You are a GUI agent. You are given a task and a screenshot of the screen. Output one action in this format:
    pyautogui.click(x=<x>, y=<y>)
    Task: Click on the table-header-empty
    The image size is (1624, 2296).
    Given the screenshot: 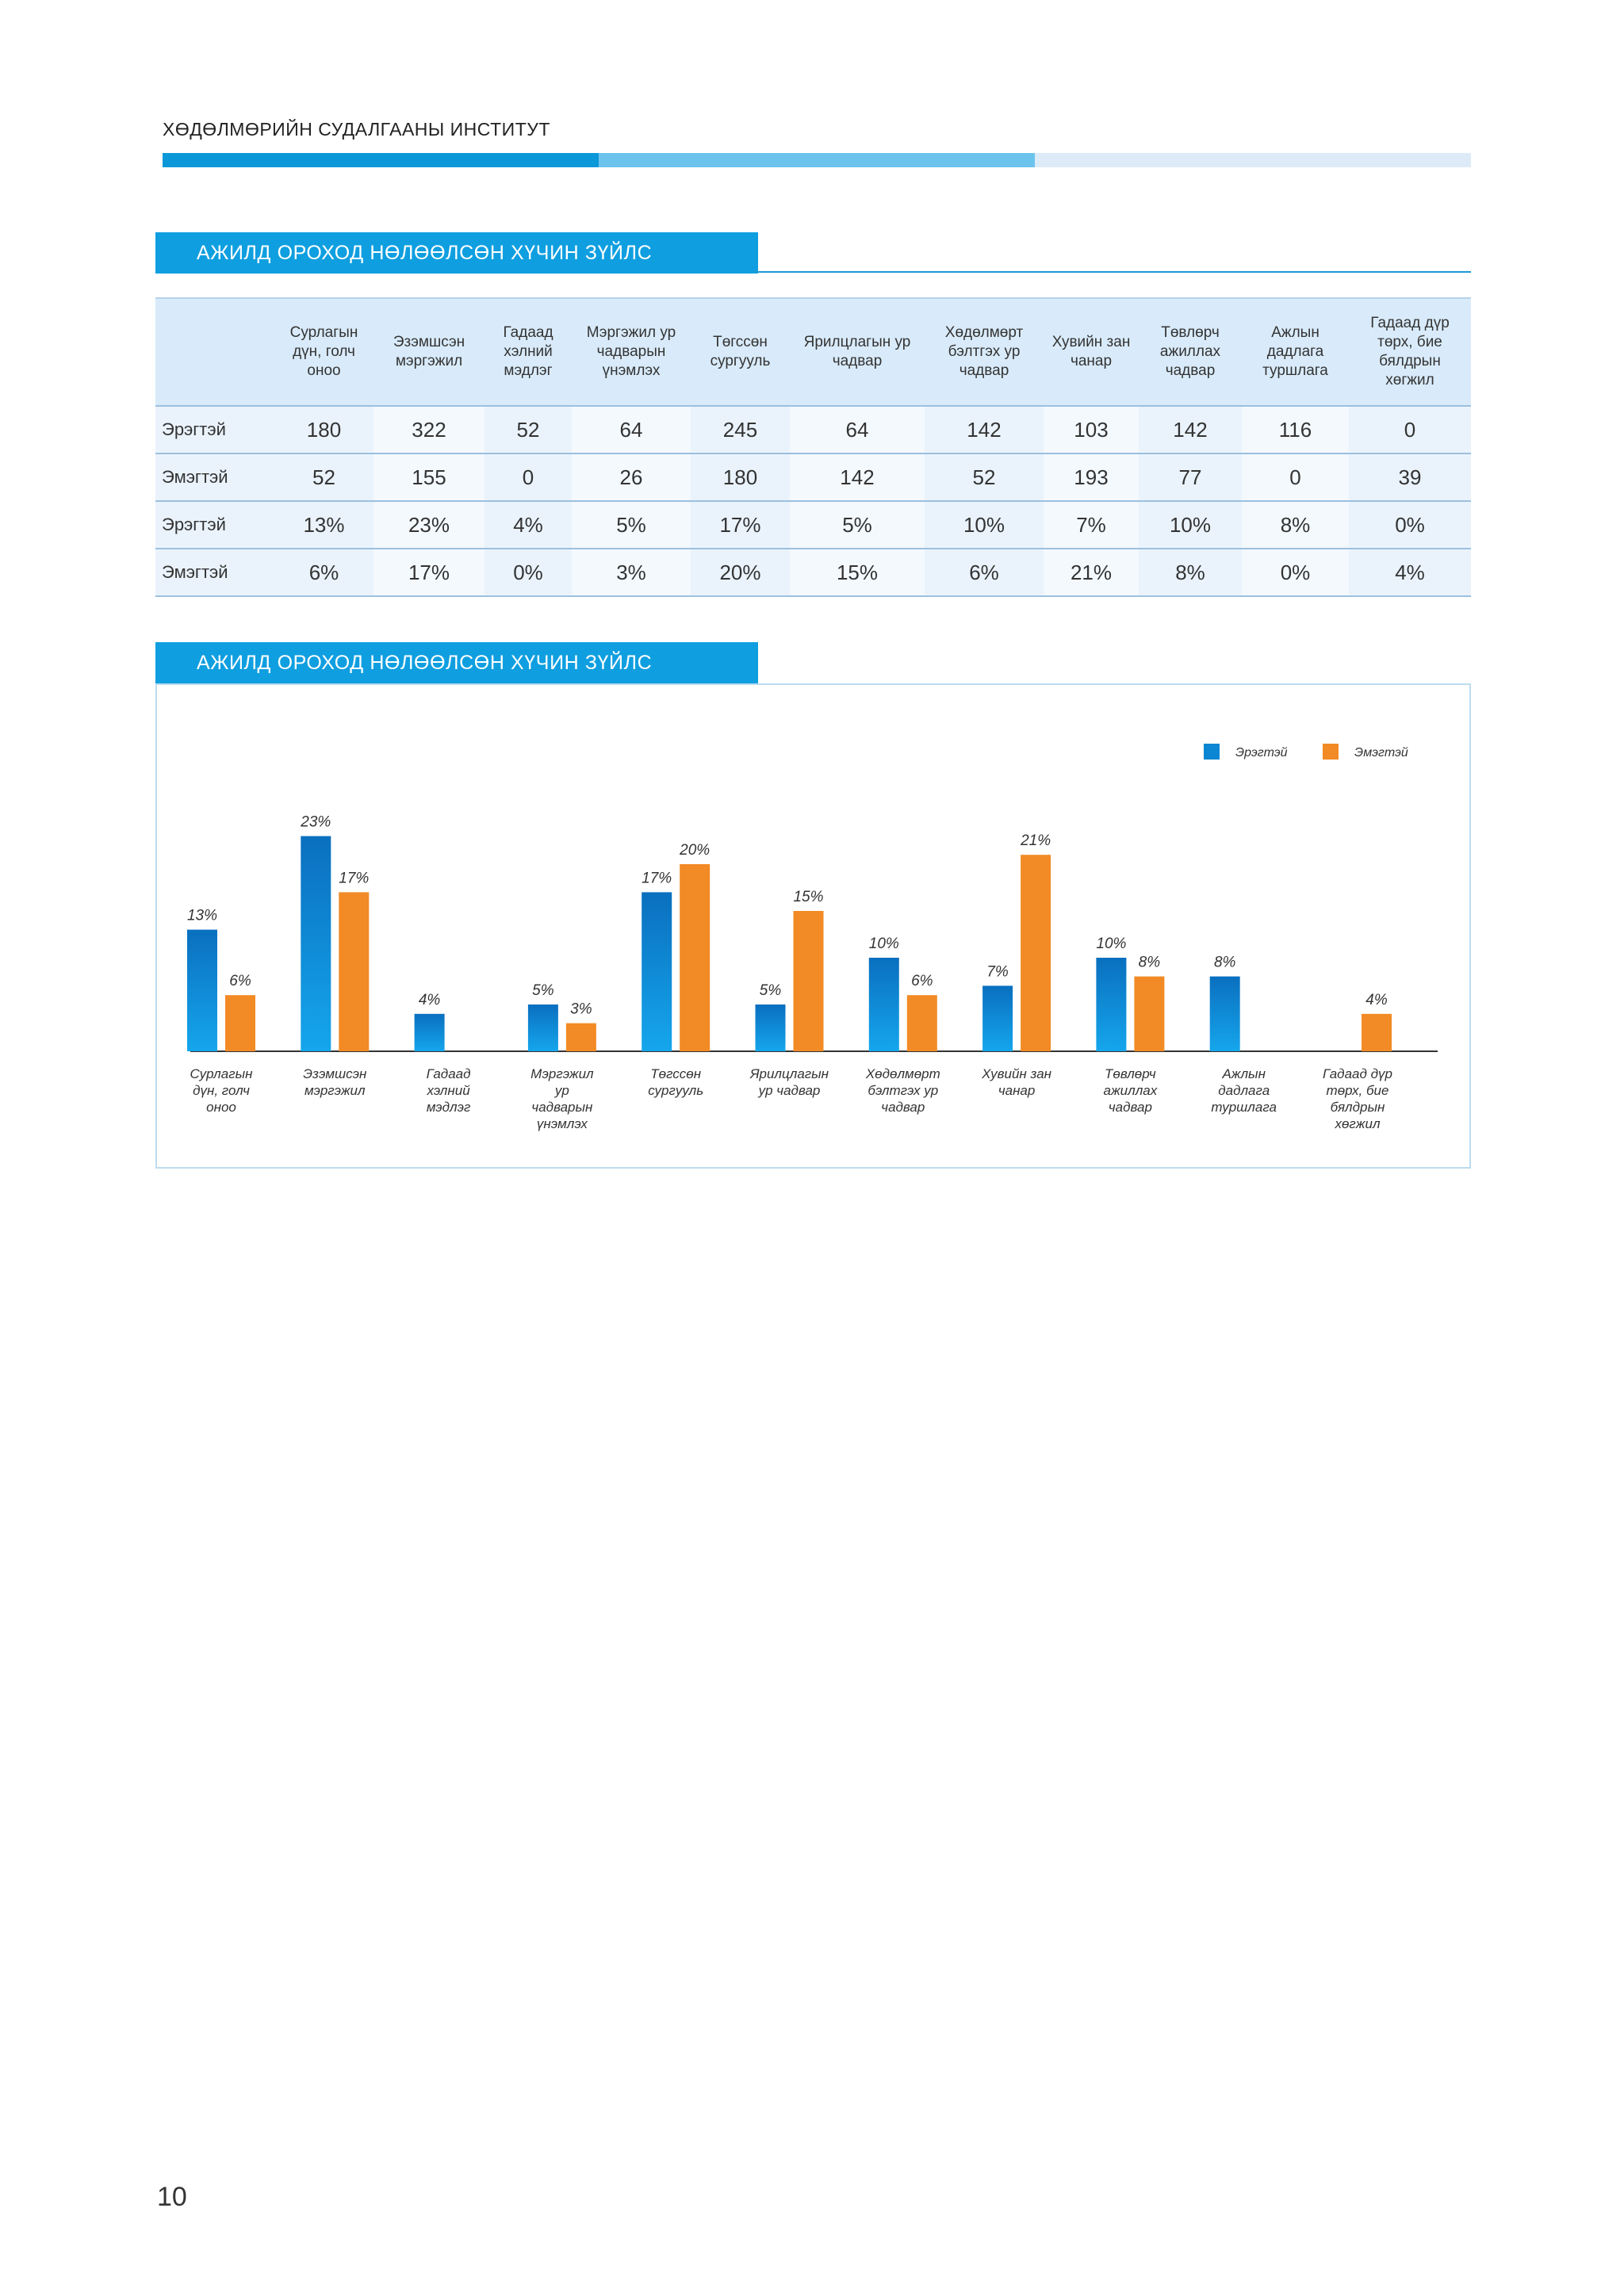 What is the action you would take?
    pyautogui.click(x=215, y=352)
    